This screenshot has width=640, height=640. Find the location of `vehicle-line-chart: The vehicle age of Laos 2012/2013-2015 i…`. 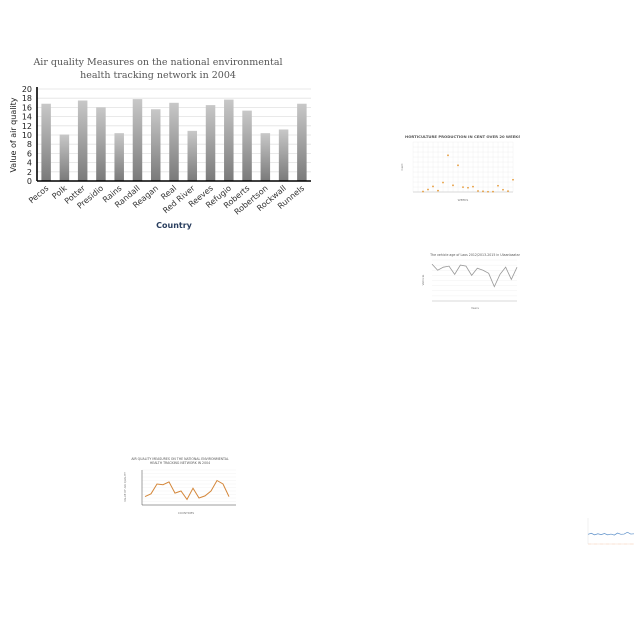

vehicle-line-chart: The vehicle age of Laos 2012/2013-2015 i… is located at coordinates (471, 281).